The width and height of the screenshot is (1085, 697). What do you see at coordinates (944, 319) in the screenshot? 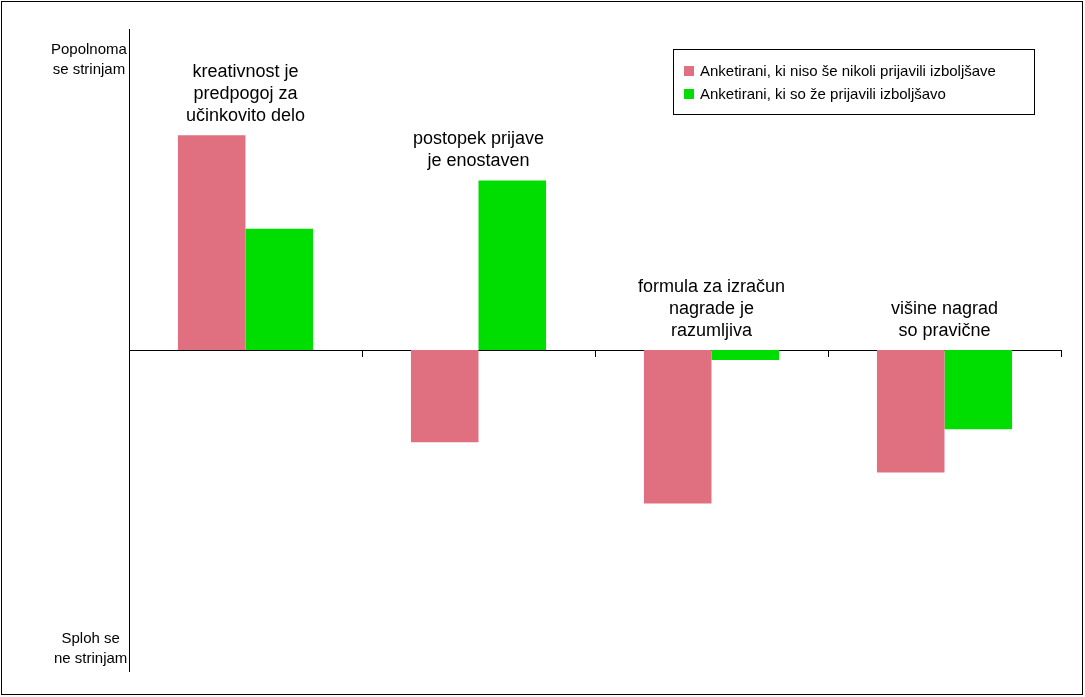
I see `x-tick-label: višine nagrad so pravične` at bounding box center [944, 319].